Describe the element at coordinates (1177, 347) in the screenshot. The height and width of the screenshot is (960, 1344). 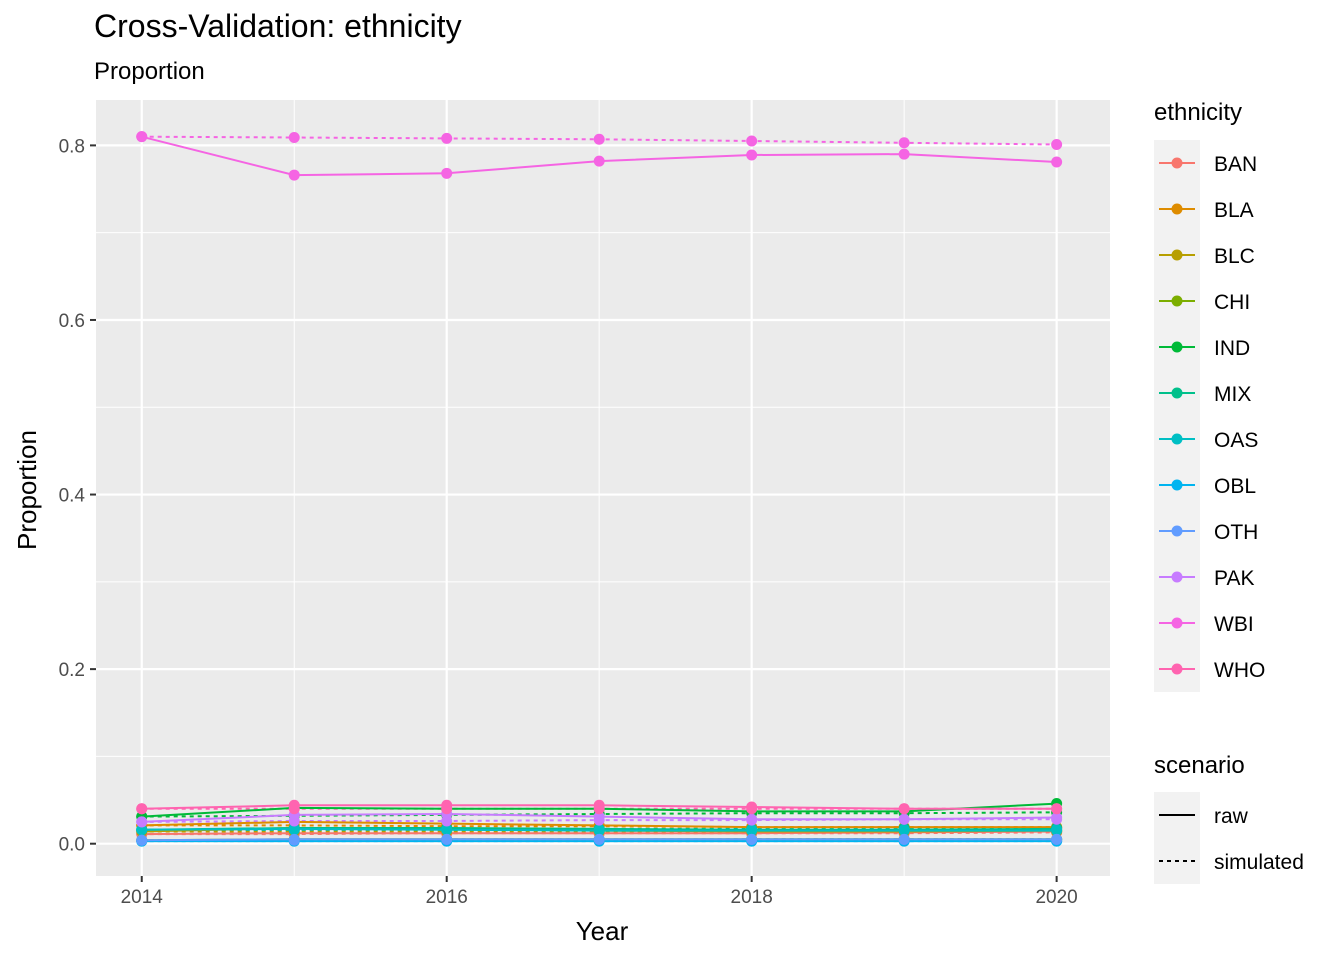
I see `legend-key-point-ind` at that location.